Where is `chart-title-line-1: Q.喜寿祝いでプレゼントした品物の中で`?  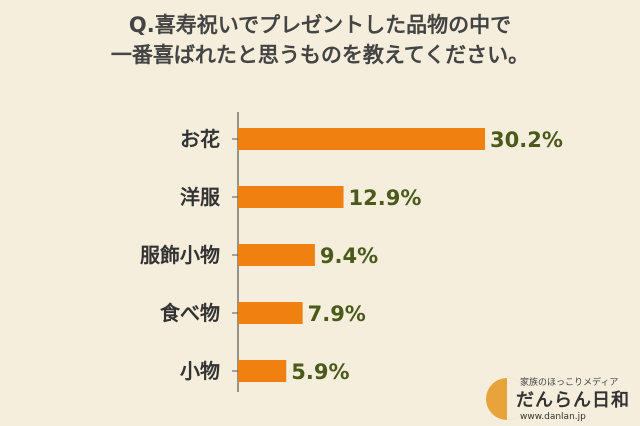 chart-title-line-1: Q.喜寿祝いでプレゼントした品物の中で is located at coordinates (320, 25).